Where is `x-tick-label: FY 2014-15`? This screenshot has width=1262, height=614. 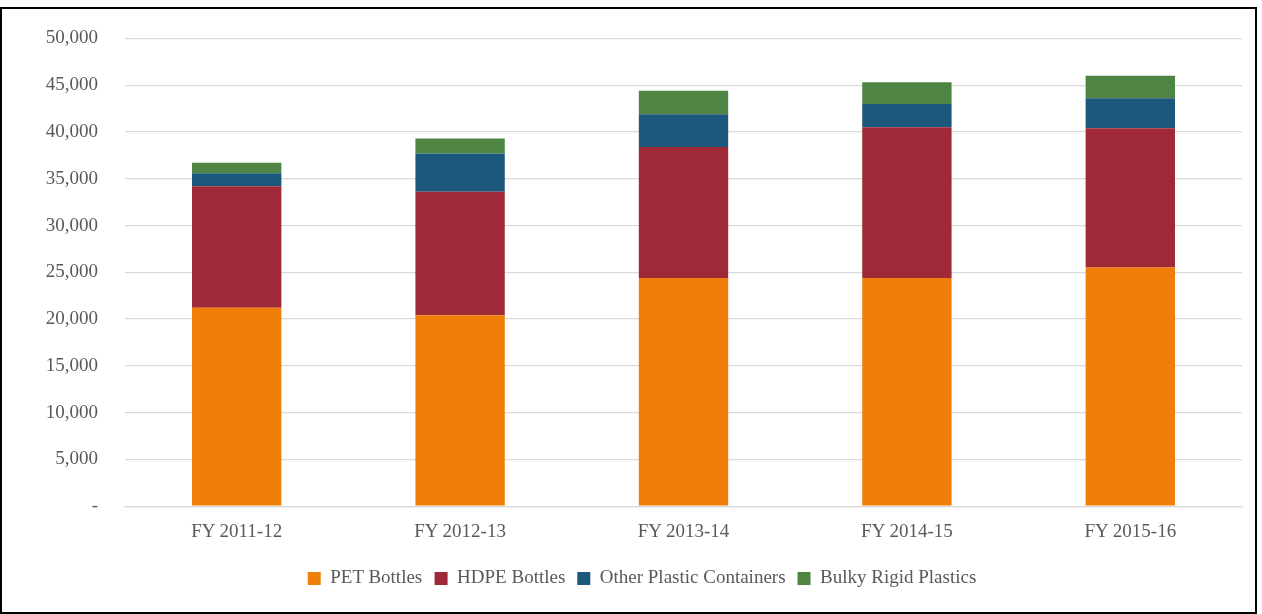
x-tick-label: FY 2014-15 is located at coordinates (907, 530).